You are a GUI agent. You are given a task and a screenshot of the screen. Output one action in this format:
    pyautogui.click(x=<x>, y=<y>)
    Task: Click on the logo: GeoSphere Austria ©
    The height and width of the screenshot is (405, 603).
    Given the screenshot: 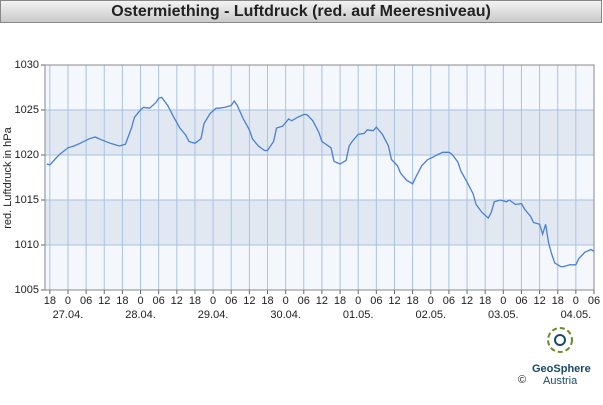 What is the action you would take?
    pyautogui.click(x=554, y=357)
    